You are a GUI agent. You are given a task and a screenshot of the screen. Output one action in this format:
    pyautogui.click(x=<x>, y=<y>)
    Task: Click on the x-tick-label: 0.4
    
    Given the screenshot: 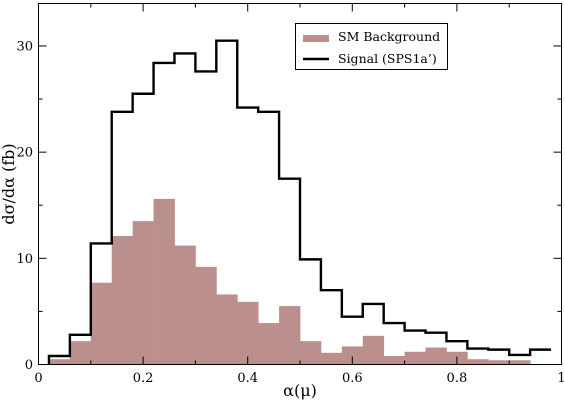 What is the action you would take?
    pyautogui.click(x=247, y=378)
    